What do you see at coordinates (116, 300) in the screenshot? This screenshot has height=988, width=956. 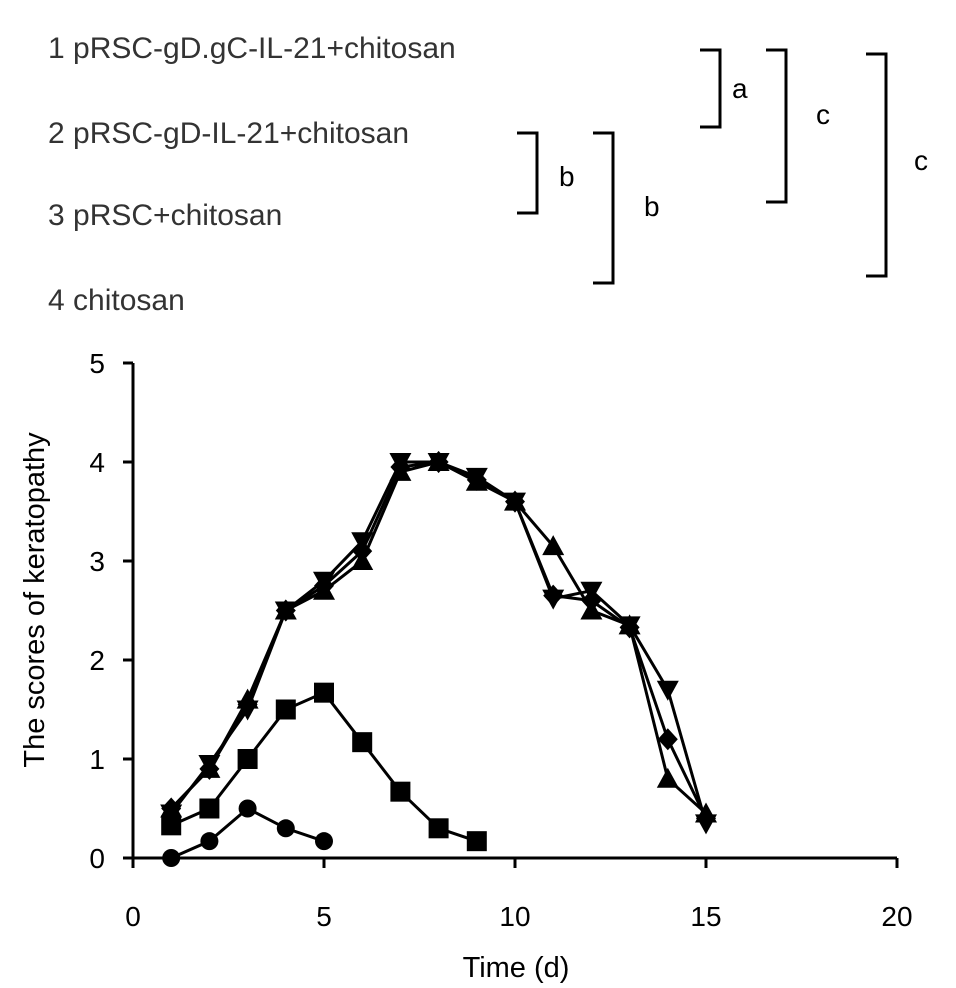 I see `legend-item-4: 4 chitosan` at bounding box center [116, 300].